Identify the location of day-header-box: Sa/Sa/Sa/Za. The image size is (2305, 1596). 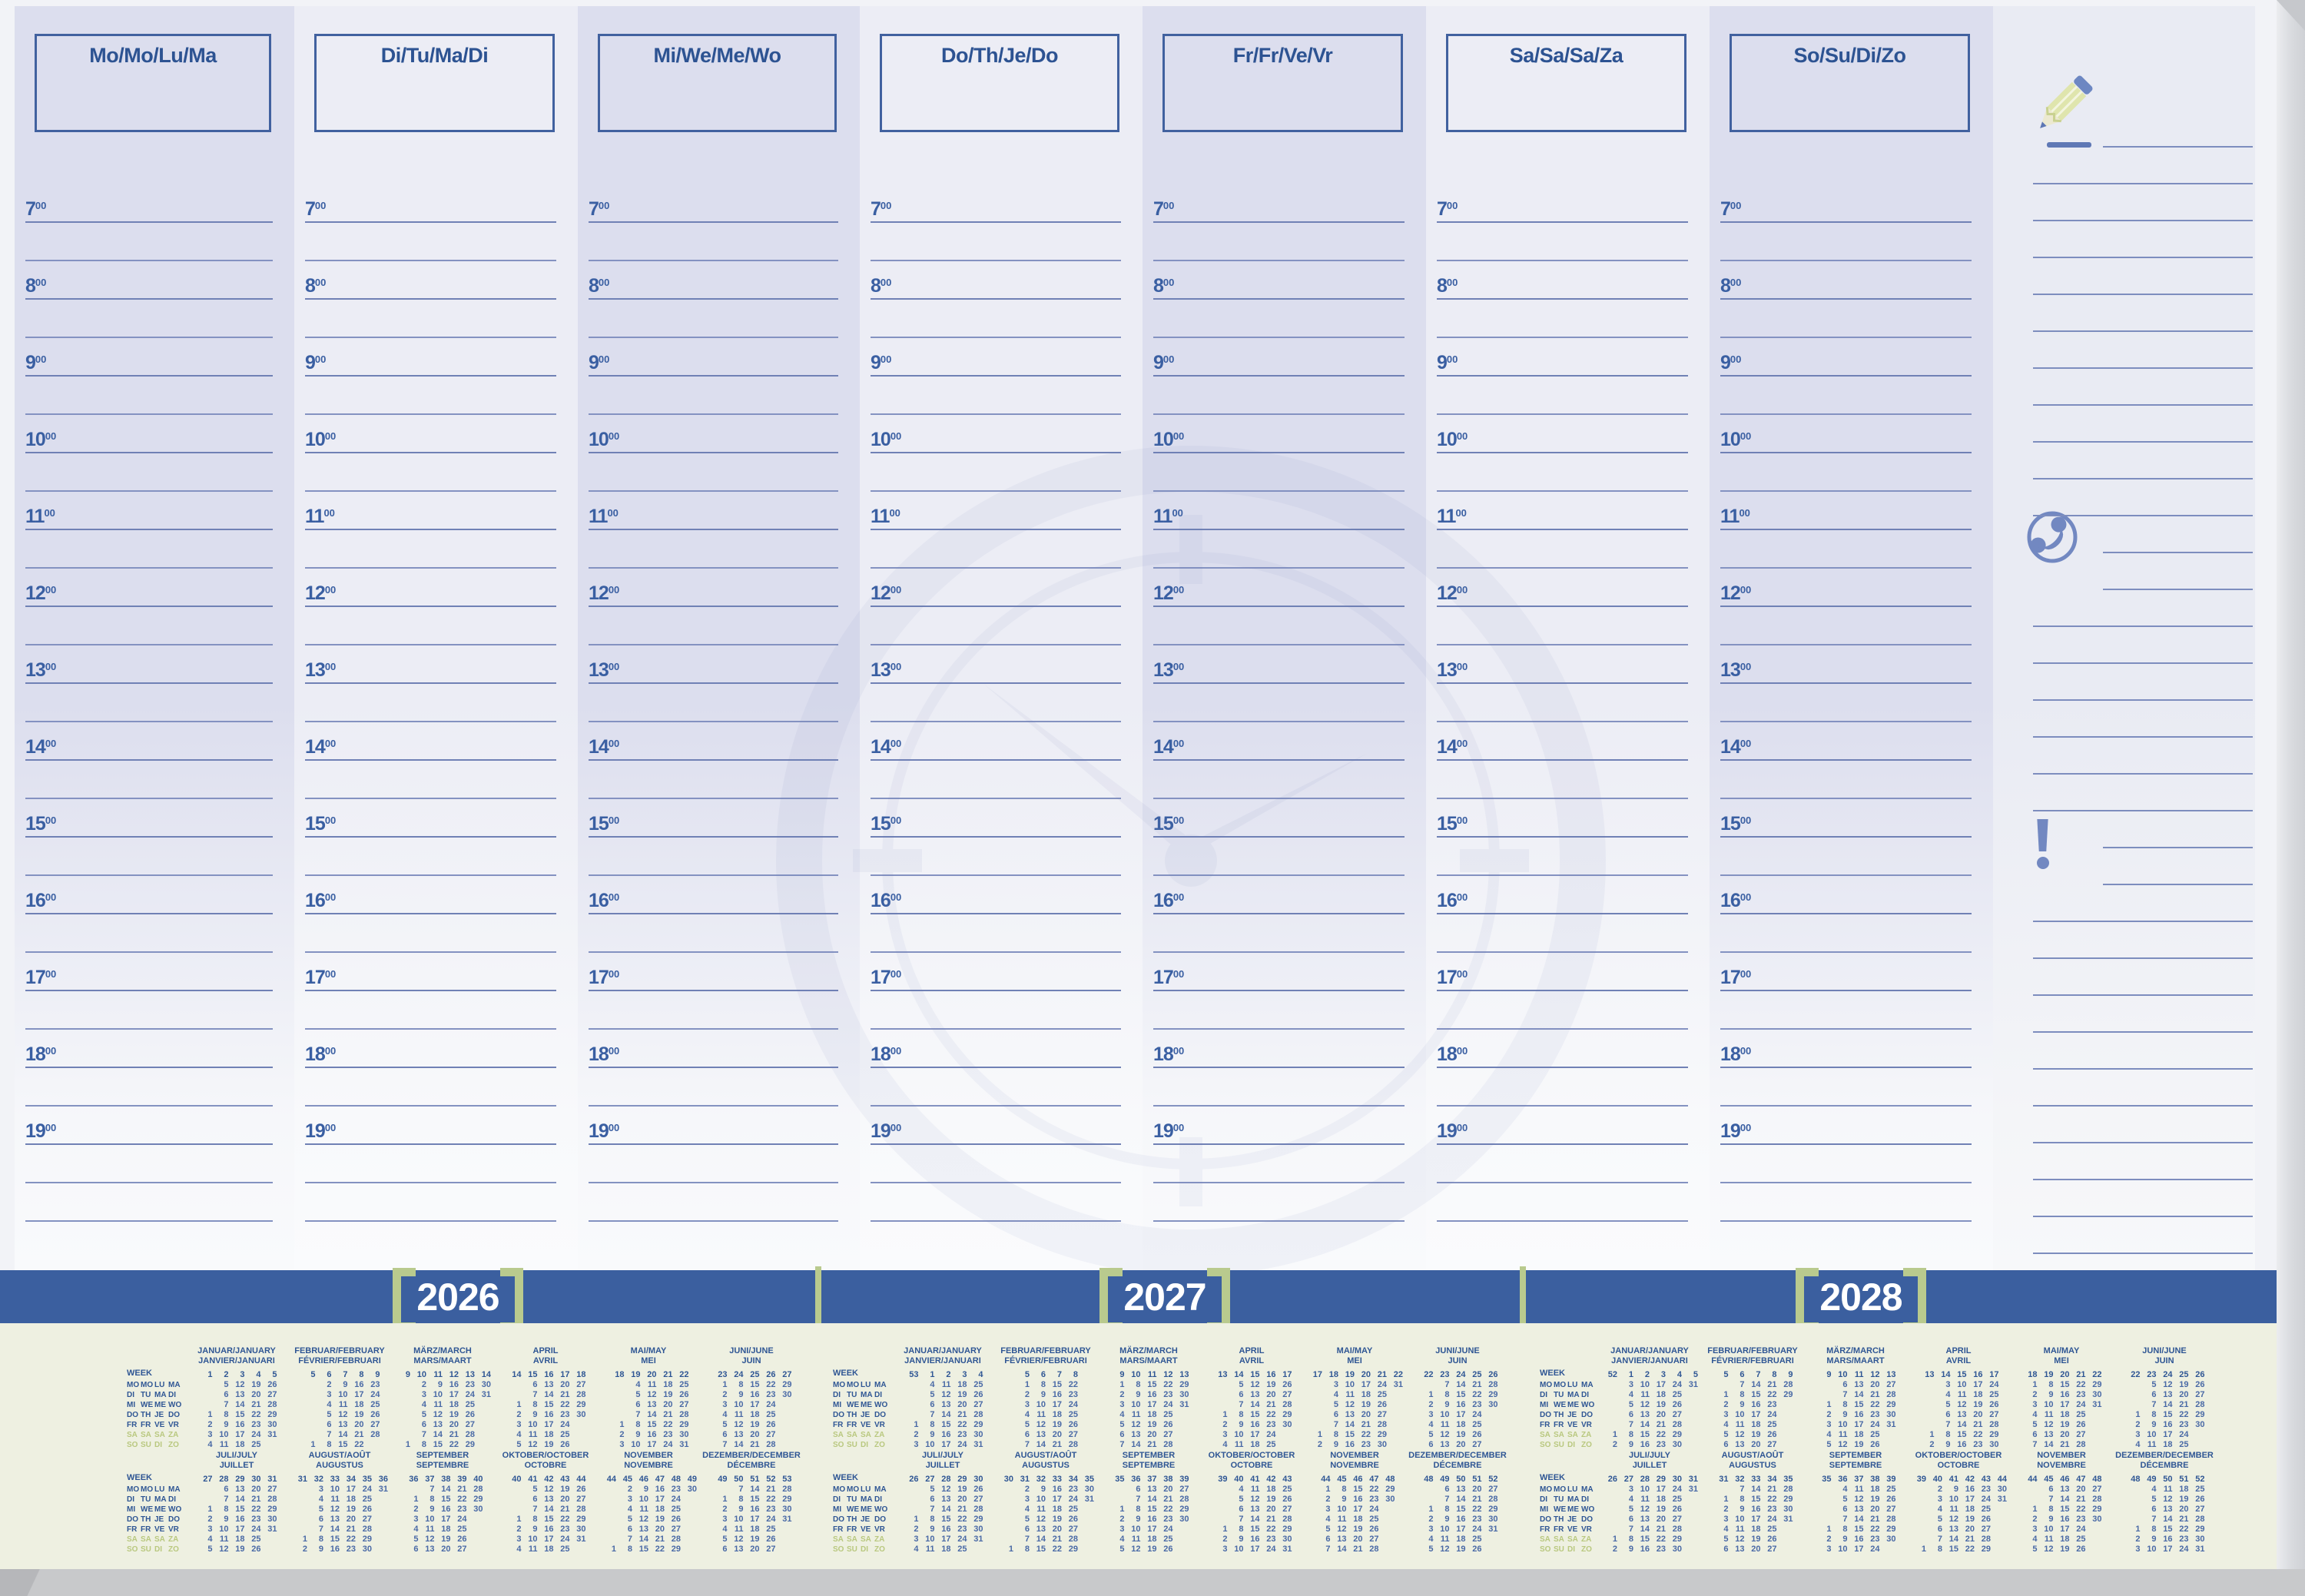
(1566, 83).